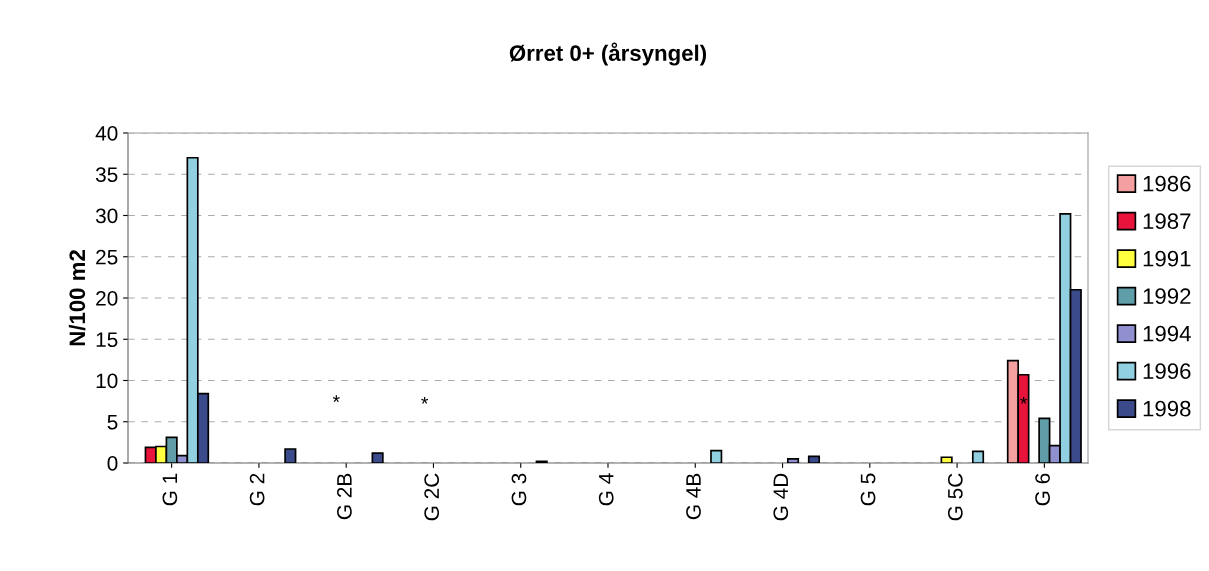 This screenshot has width=1209, height=571. Describe the element at coordinates (781, 497) in the screenshot. I see `x-tick-label: G 4D` at that location.